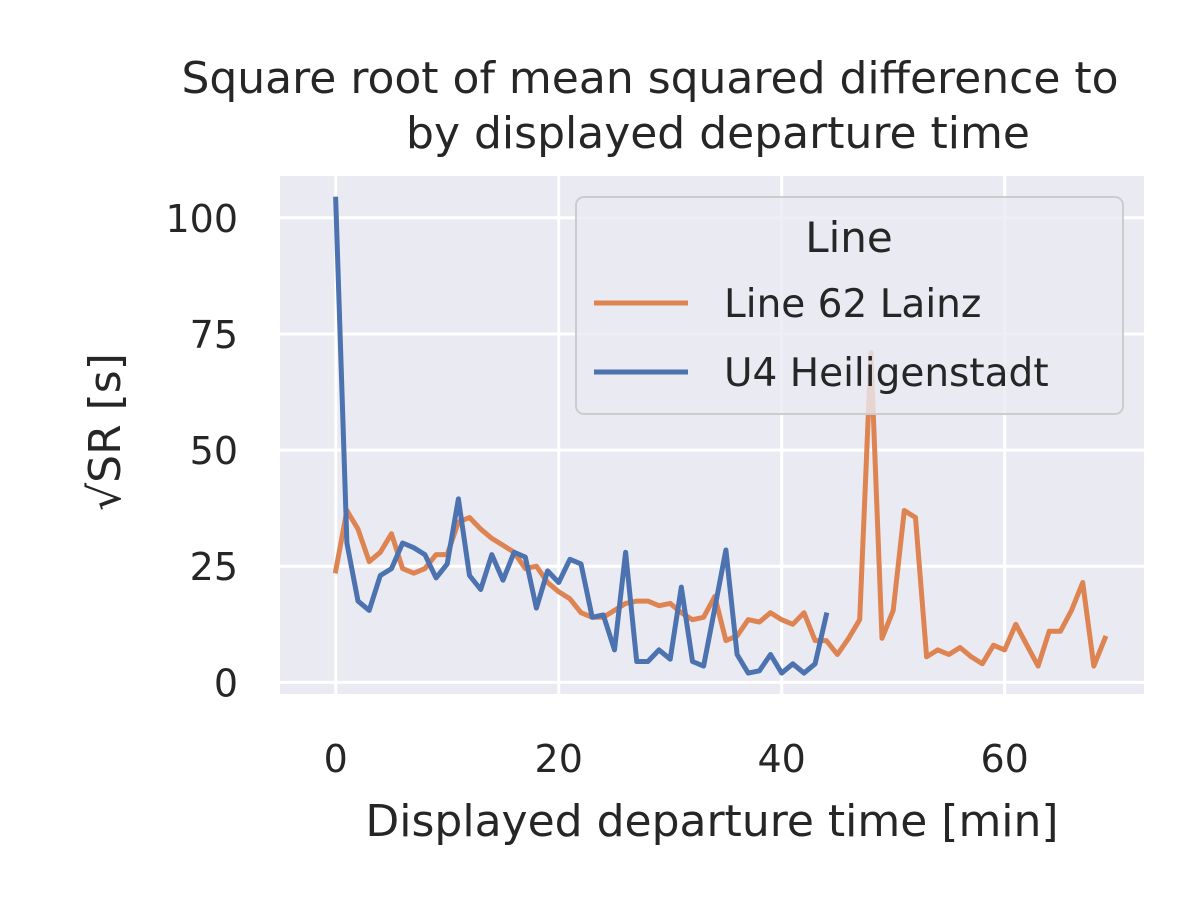  What do you see at coordinates (214, 451) in the screenshot?
I see `y-tick-label-50: 50` at bounding box center [214, 451].